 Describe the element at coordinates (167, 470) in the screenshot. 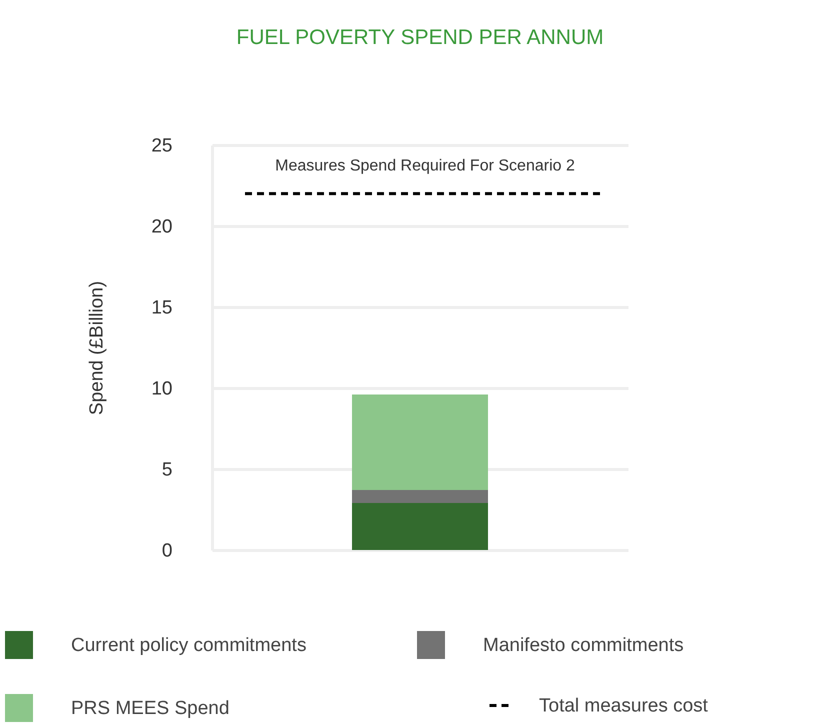

I see `y-tick-label: 5` at that location.